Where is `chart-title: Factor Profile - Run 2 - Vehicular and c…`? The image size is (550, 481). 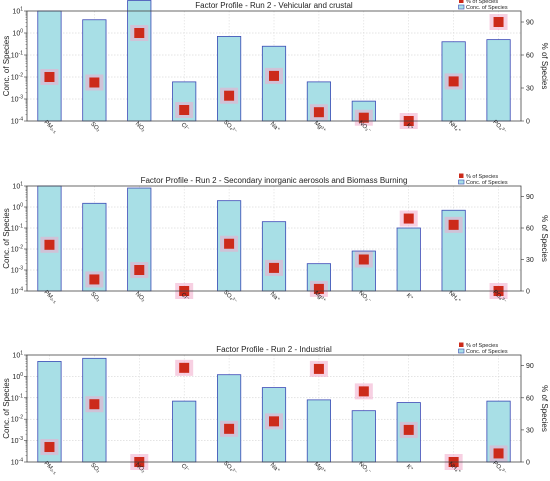
chart-title: Factor Profile - Run 2 - Vehicular and c… is located at coordinates (274, 5).